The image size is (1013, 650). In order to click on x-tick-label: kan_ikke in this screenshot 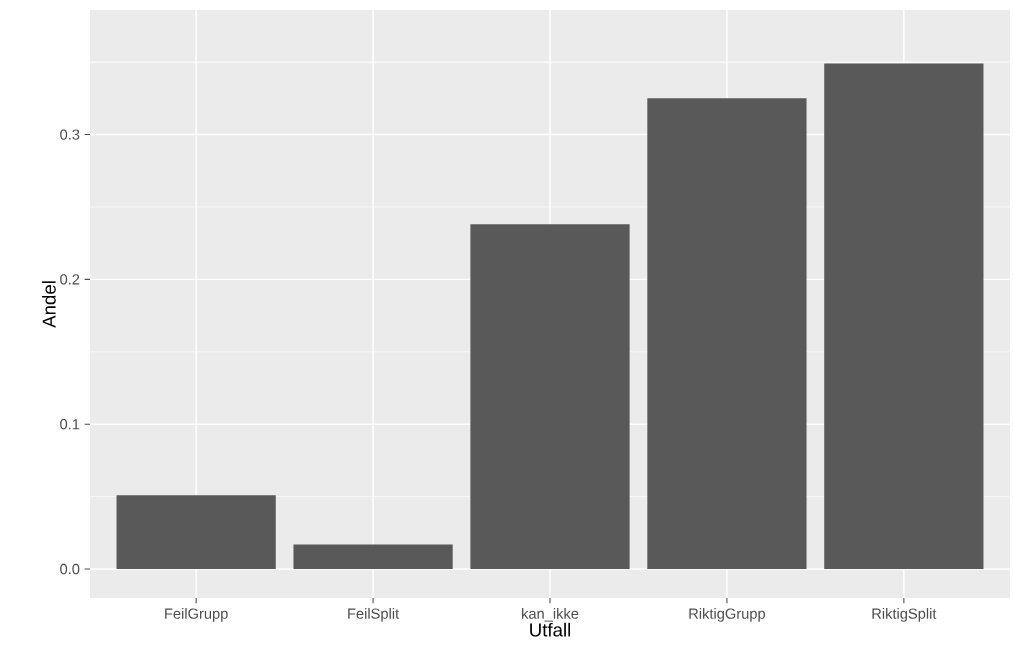, I will do `click(550, 615)`.